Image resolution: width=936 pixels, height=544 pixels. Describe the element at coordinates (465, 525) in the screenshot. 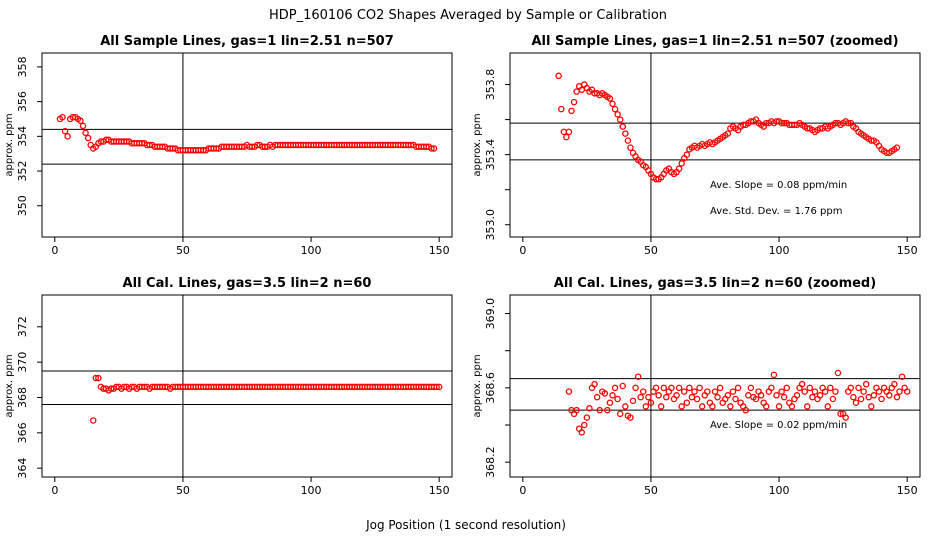

I see `common-x-label: Jog Position (1 second resolution)` at that location.